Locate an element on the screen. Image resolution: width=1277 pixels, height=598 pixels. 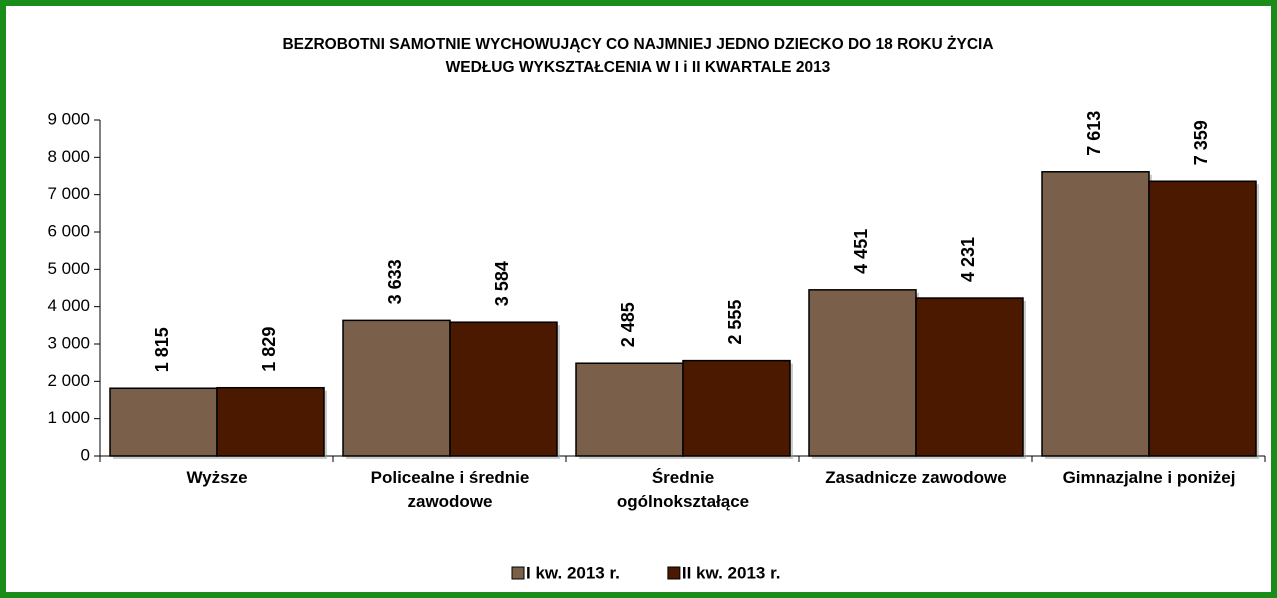
y-tick-label: 2 000 is located at coordinates (68, 380).